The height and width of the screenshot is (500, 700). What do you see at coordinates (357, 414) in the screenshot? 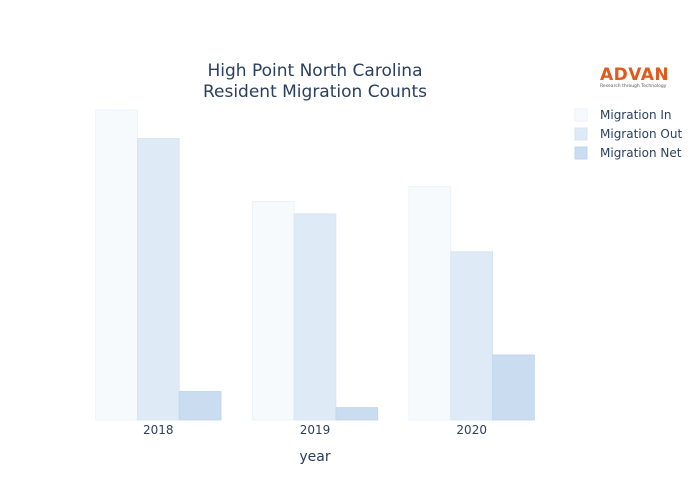
I see `bar-migration-net-2019` at bounding box center [357, 414].